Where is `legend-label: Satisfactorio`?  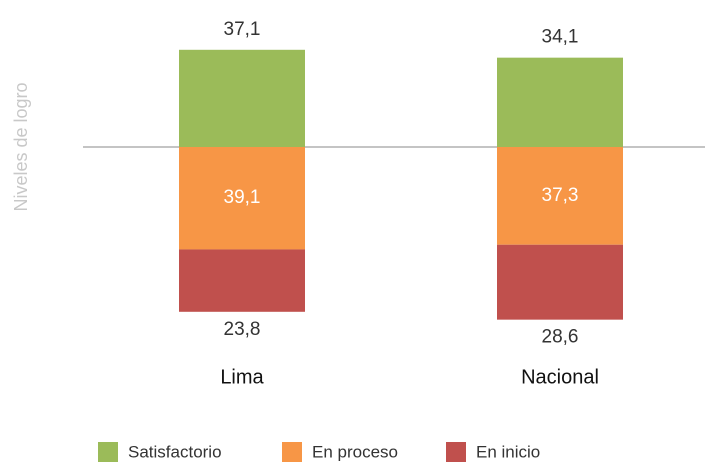 legend-label: Satisfactorio is located at coordinates (175, 451).